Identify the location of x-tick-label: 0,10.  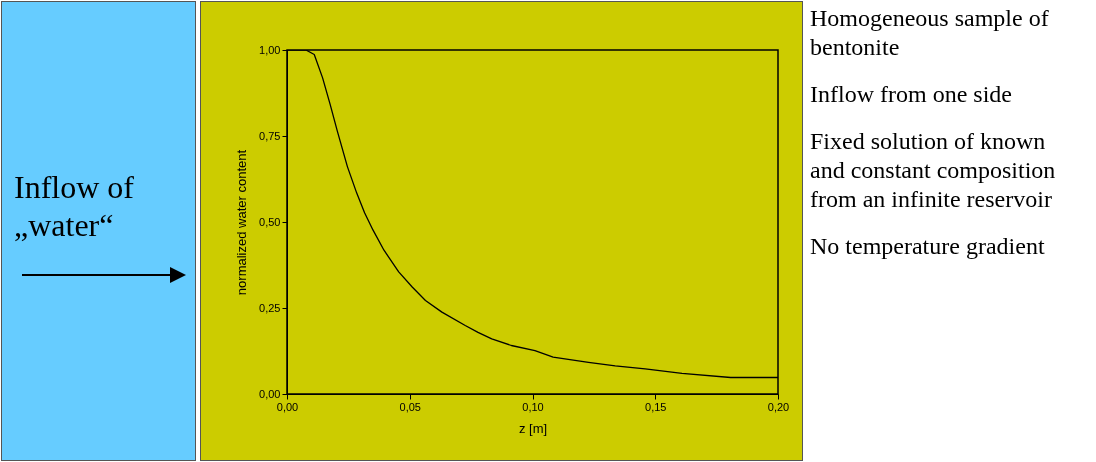
(533, 406).